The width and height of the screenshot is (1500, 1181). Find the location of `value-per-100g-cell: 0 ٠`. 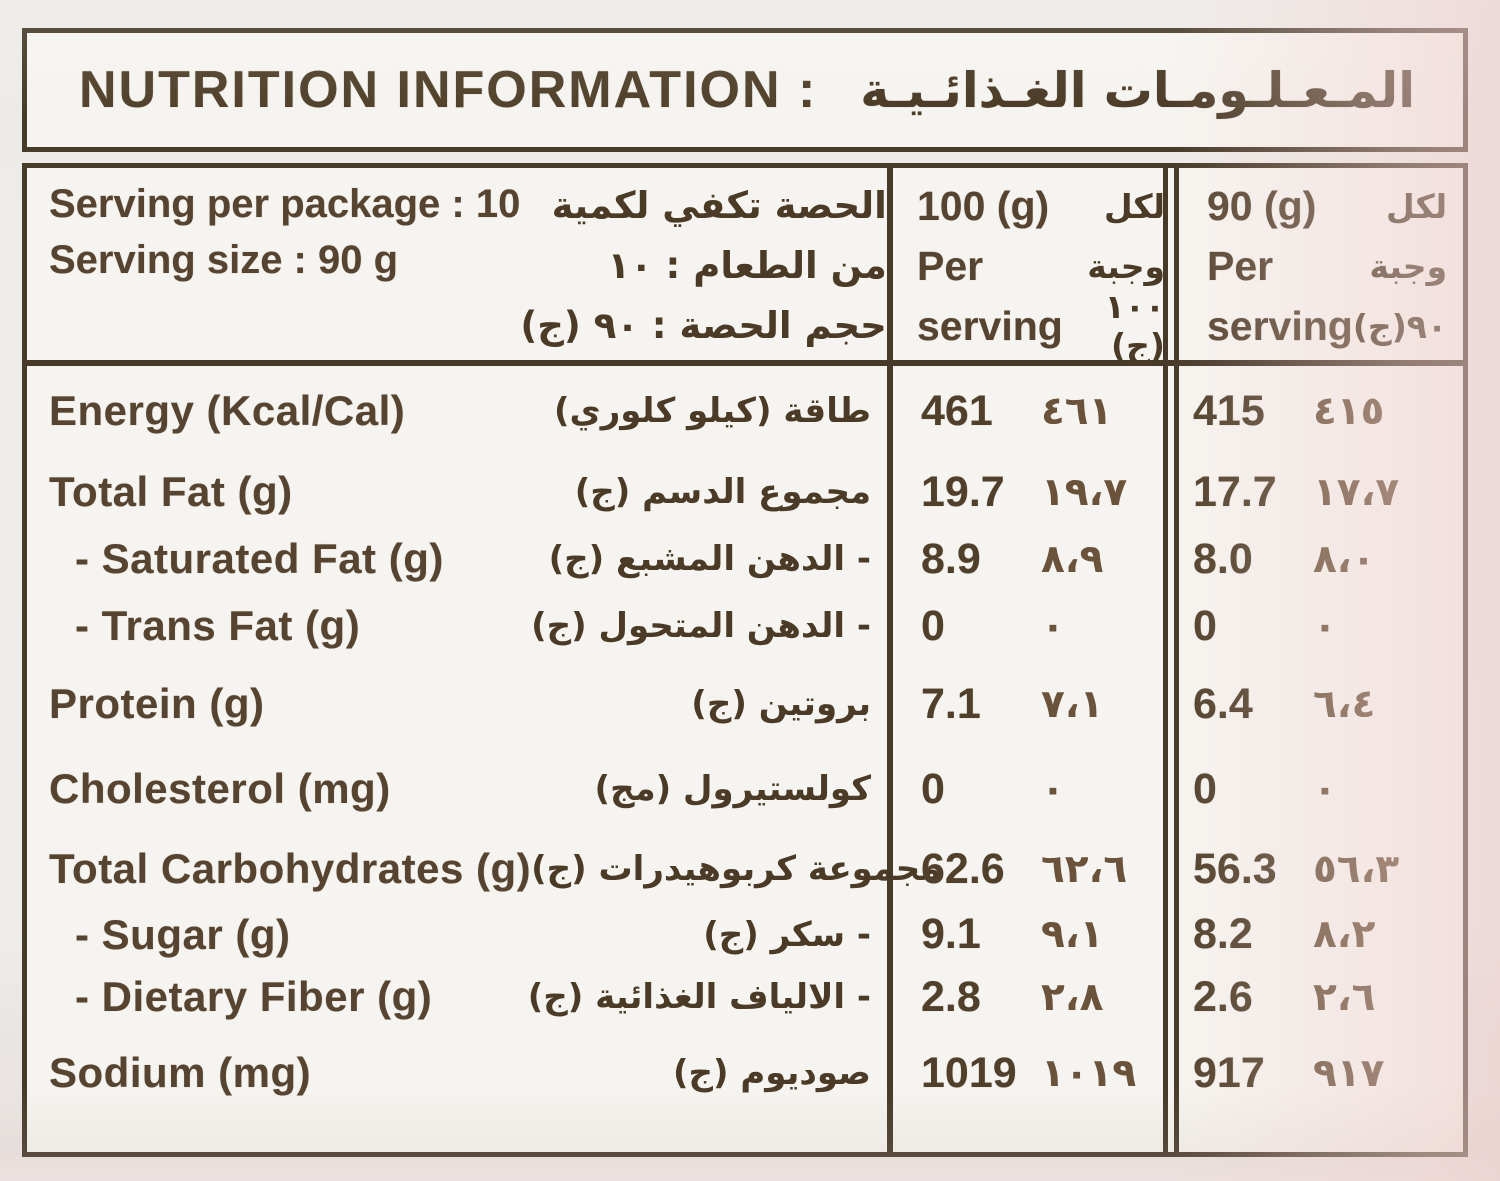

value-per-100g-cell: 0 ٠ is located at coordinates (1036, 626).